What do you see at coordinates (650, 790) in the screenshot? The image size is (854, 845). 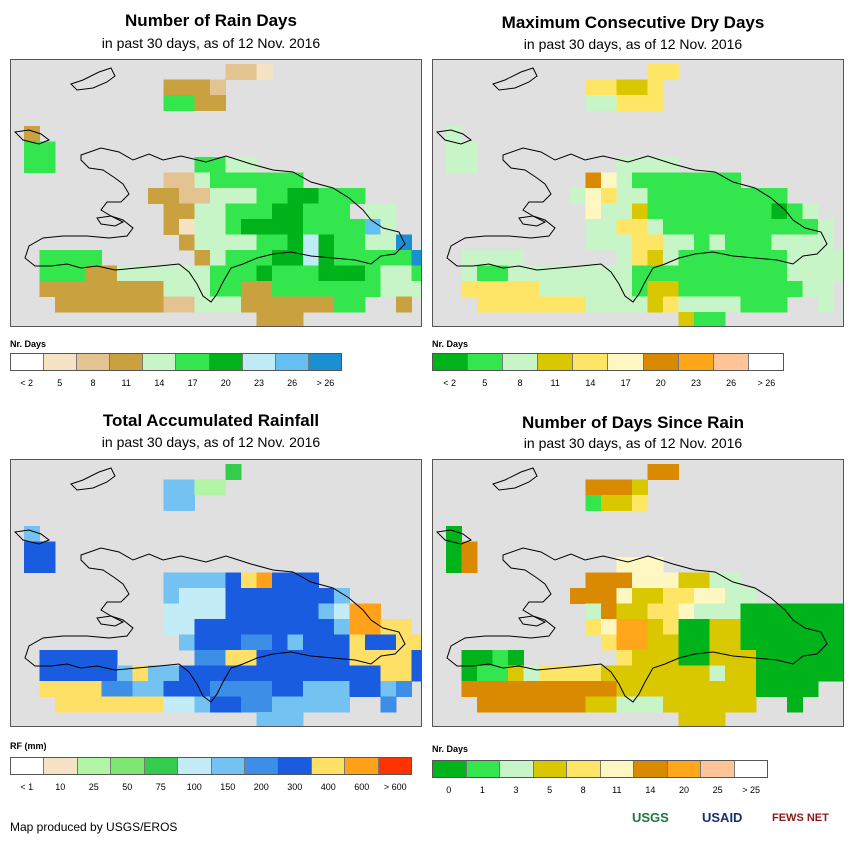 I see `legend-label: 14` at bounding box center [650, 790].